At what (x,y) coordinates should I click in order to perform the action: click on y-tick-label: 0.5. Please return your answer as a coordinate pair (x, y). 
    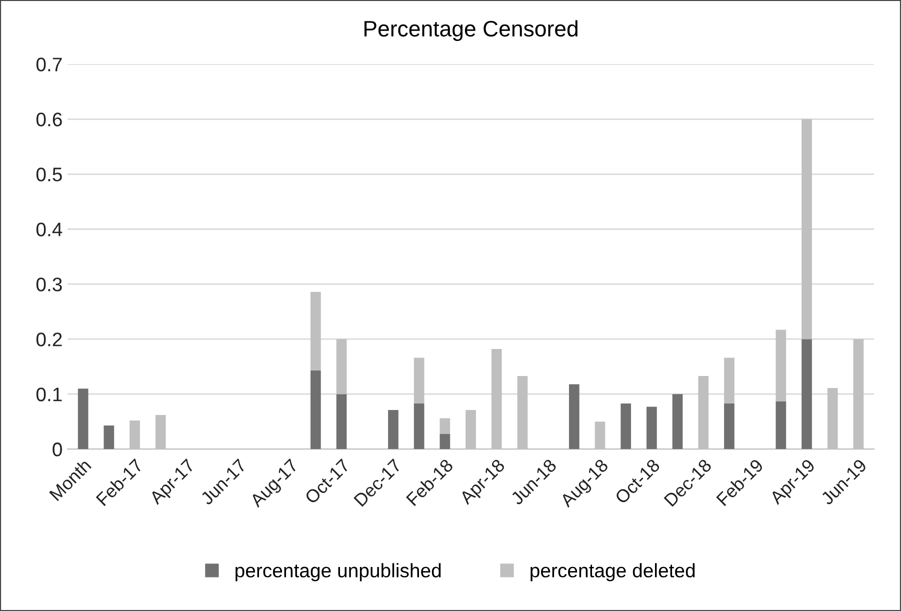
    Looking at the image, I should click on (49, 175).